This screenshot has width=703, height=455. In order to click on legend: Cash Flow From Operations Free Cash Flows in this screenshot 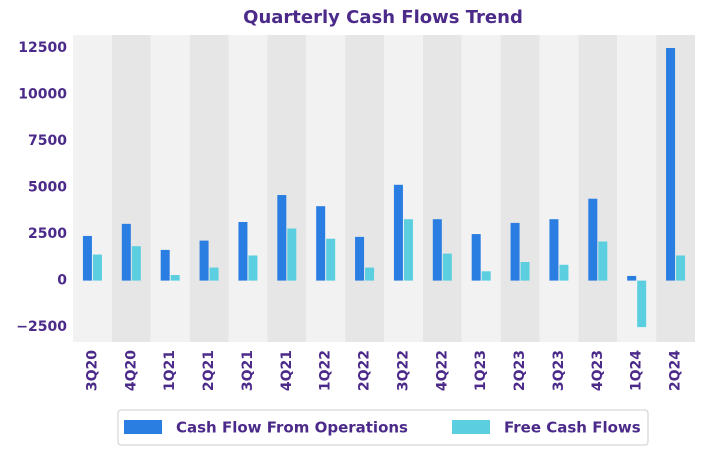, I will do `click(383, 427)`.